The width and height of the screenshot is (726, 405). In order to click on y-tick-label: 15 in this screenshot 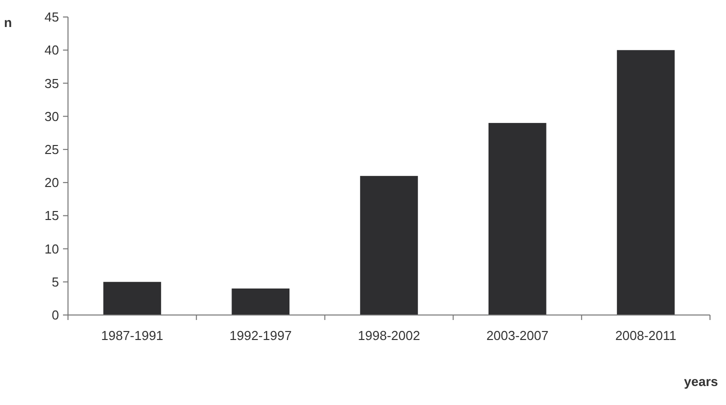, I will do `click(51, 216)`.